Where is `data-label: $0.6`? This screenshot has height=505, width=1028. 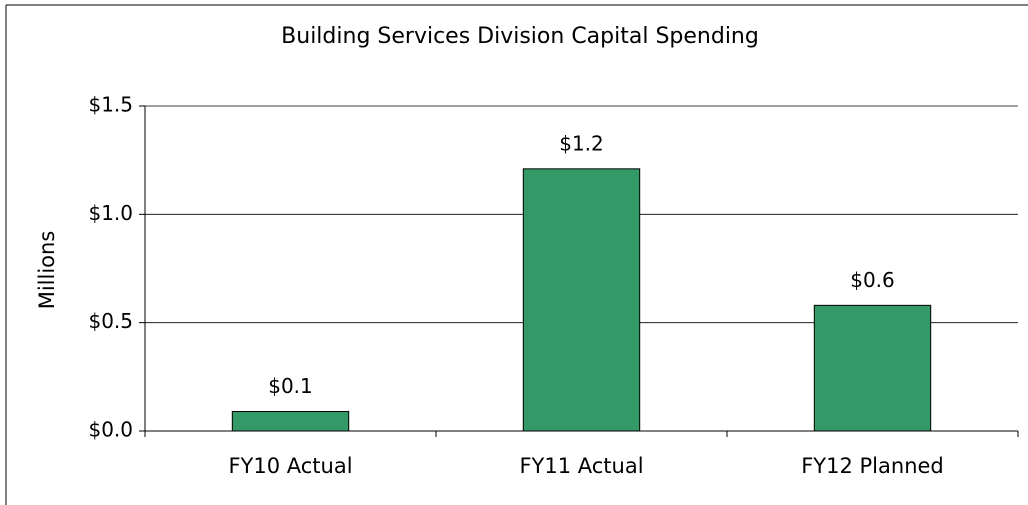
data-label: $0.6 is located at coordinates (872, 280).